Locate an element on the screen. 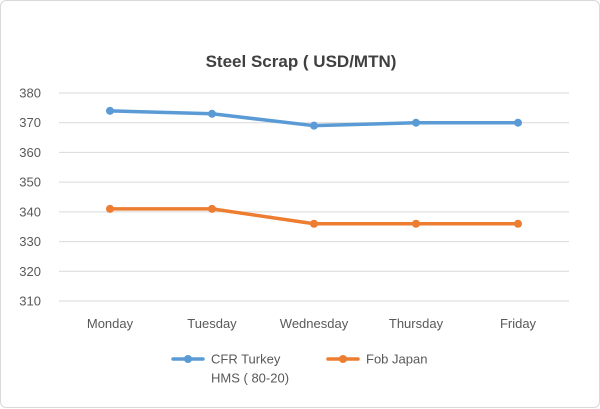  x-tick-label: Tuesday is located at coordinates (212, 323).